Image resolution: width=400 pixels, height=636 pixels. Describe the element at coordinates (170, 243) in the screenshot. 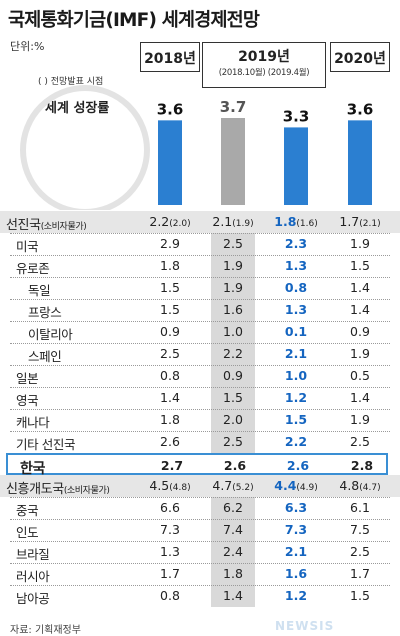

I see `cell-main: 2.9` at that location.